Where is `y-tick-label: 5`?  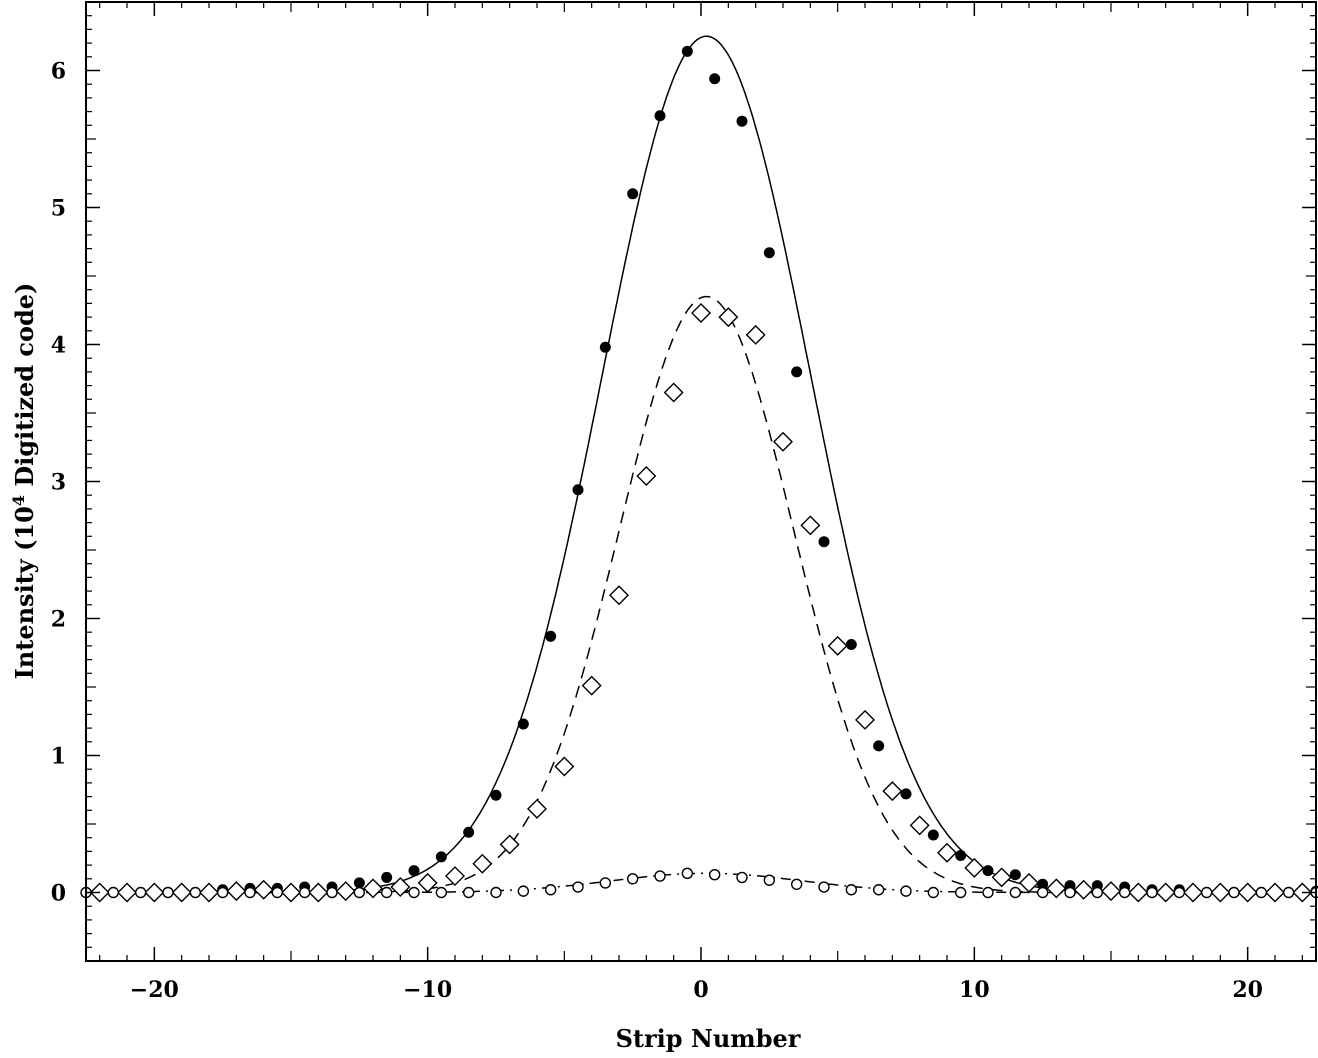 y-tick-label: 5 is located at coordinates (58, 209).